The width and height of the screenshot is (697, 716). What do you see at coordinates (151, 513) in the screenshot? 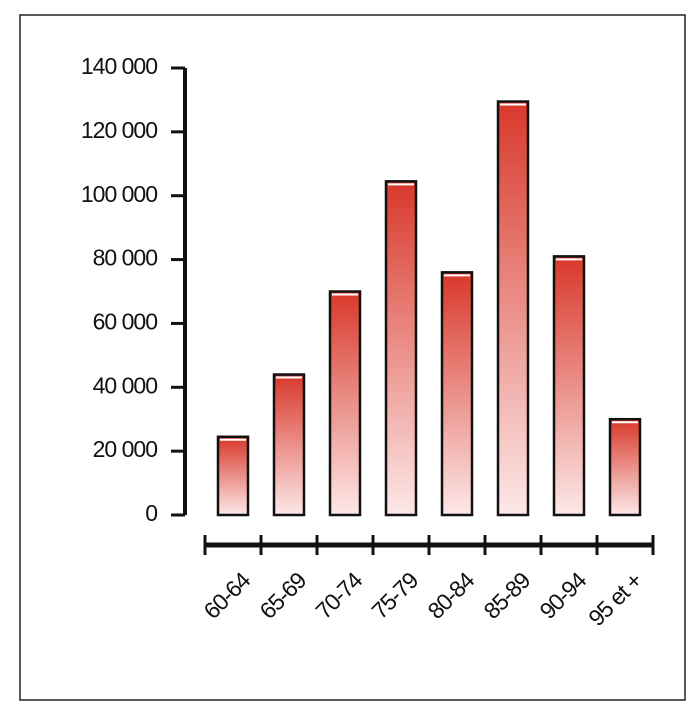
I see `y-tick-label: 0` at bounding box center [151, 513].